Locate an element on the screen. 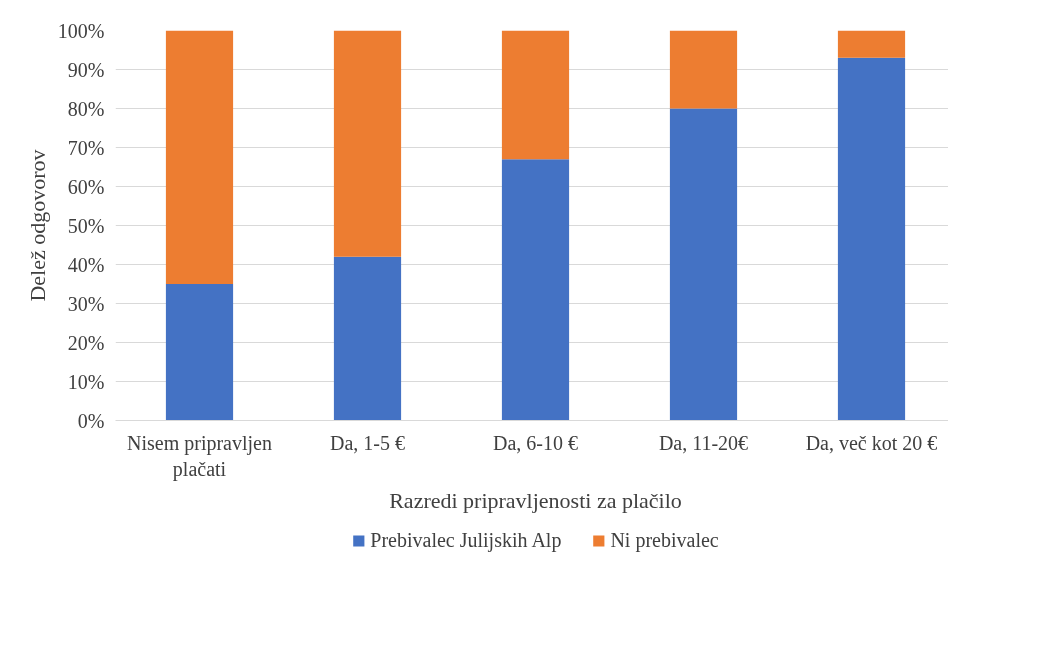  y-tick-label: 20% is located at coordinates (86, 342).